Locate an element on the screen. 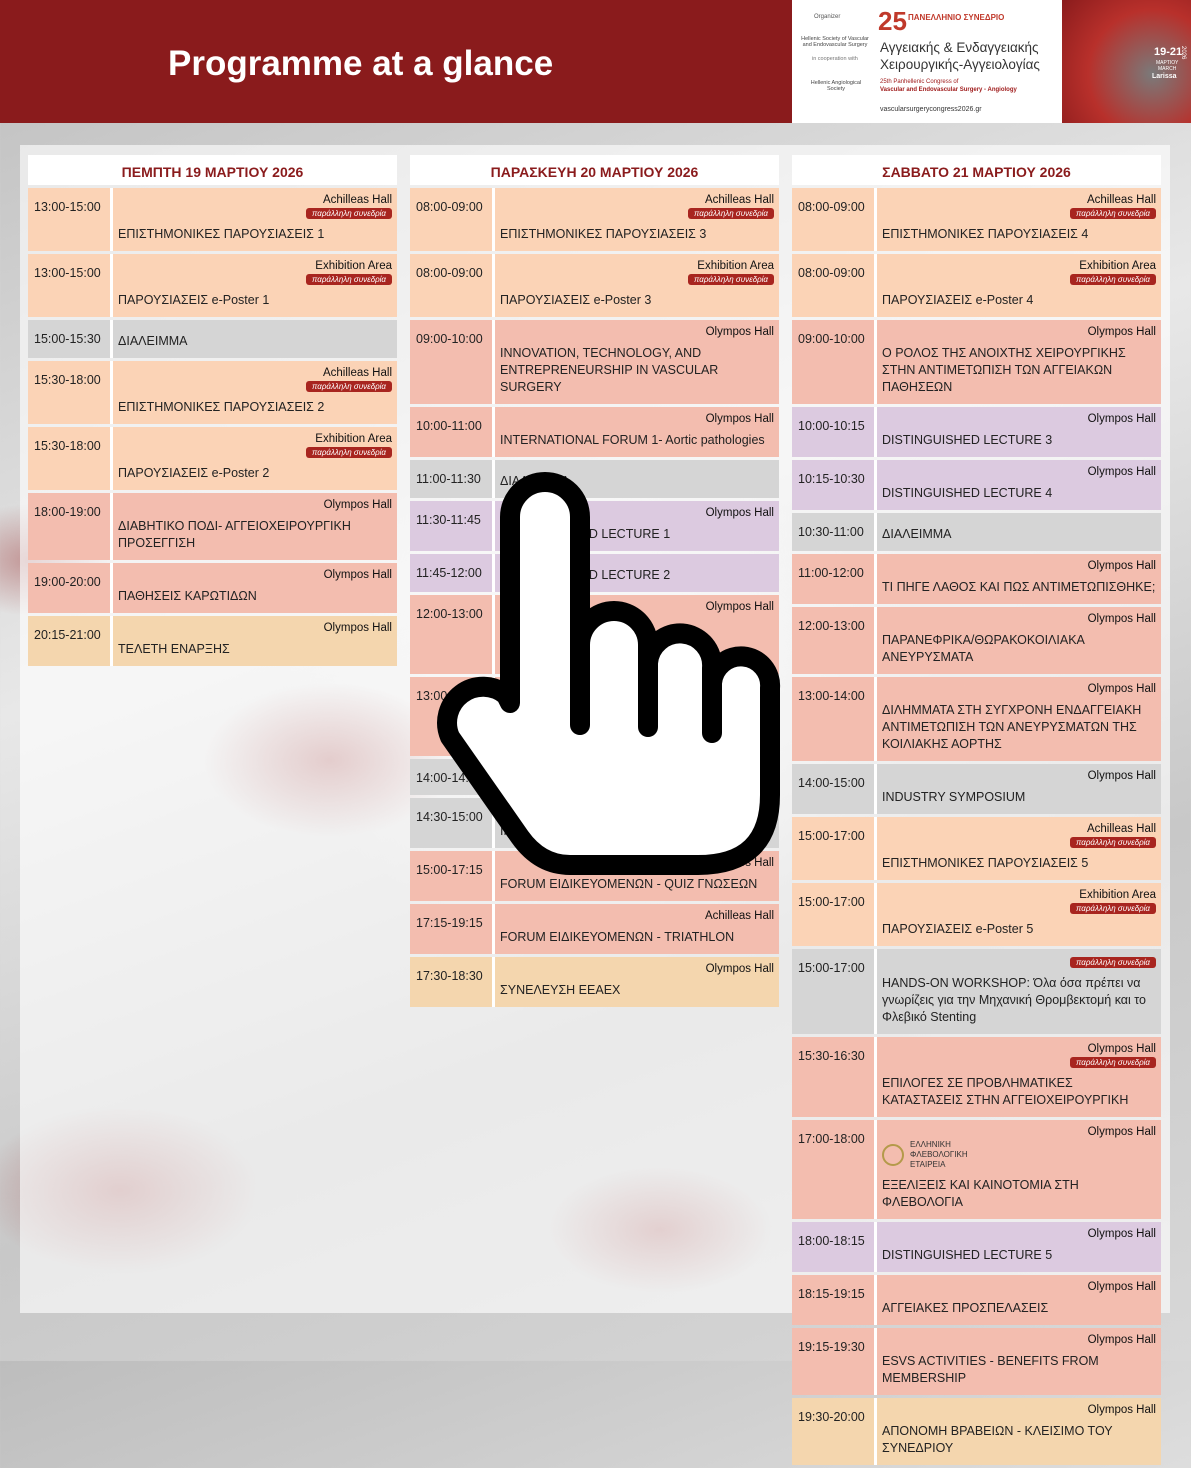 Image resolution: width=1191 pixels, height=1468 pixels. session: 14:00-14:30 Olympos Hall is located at coordinates (594, 777).